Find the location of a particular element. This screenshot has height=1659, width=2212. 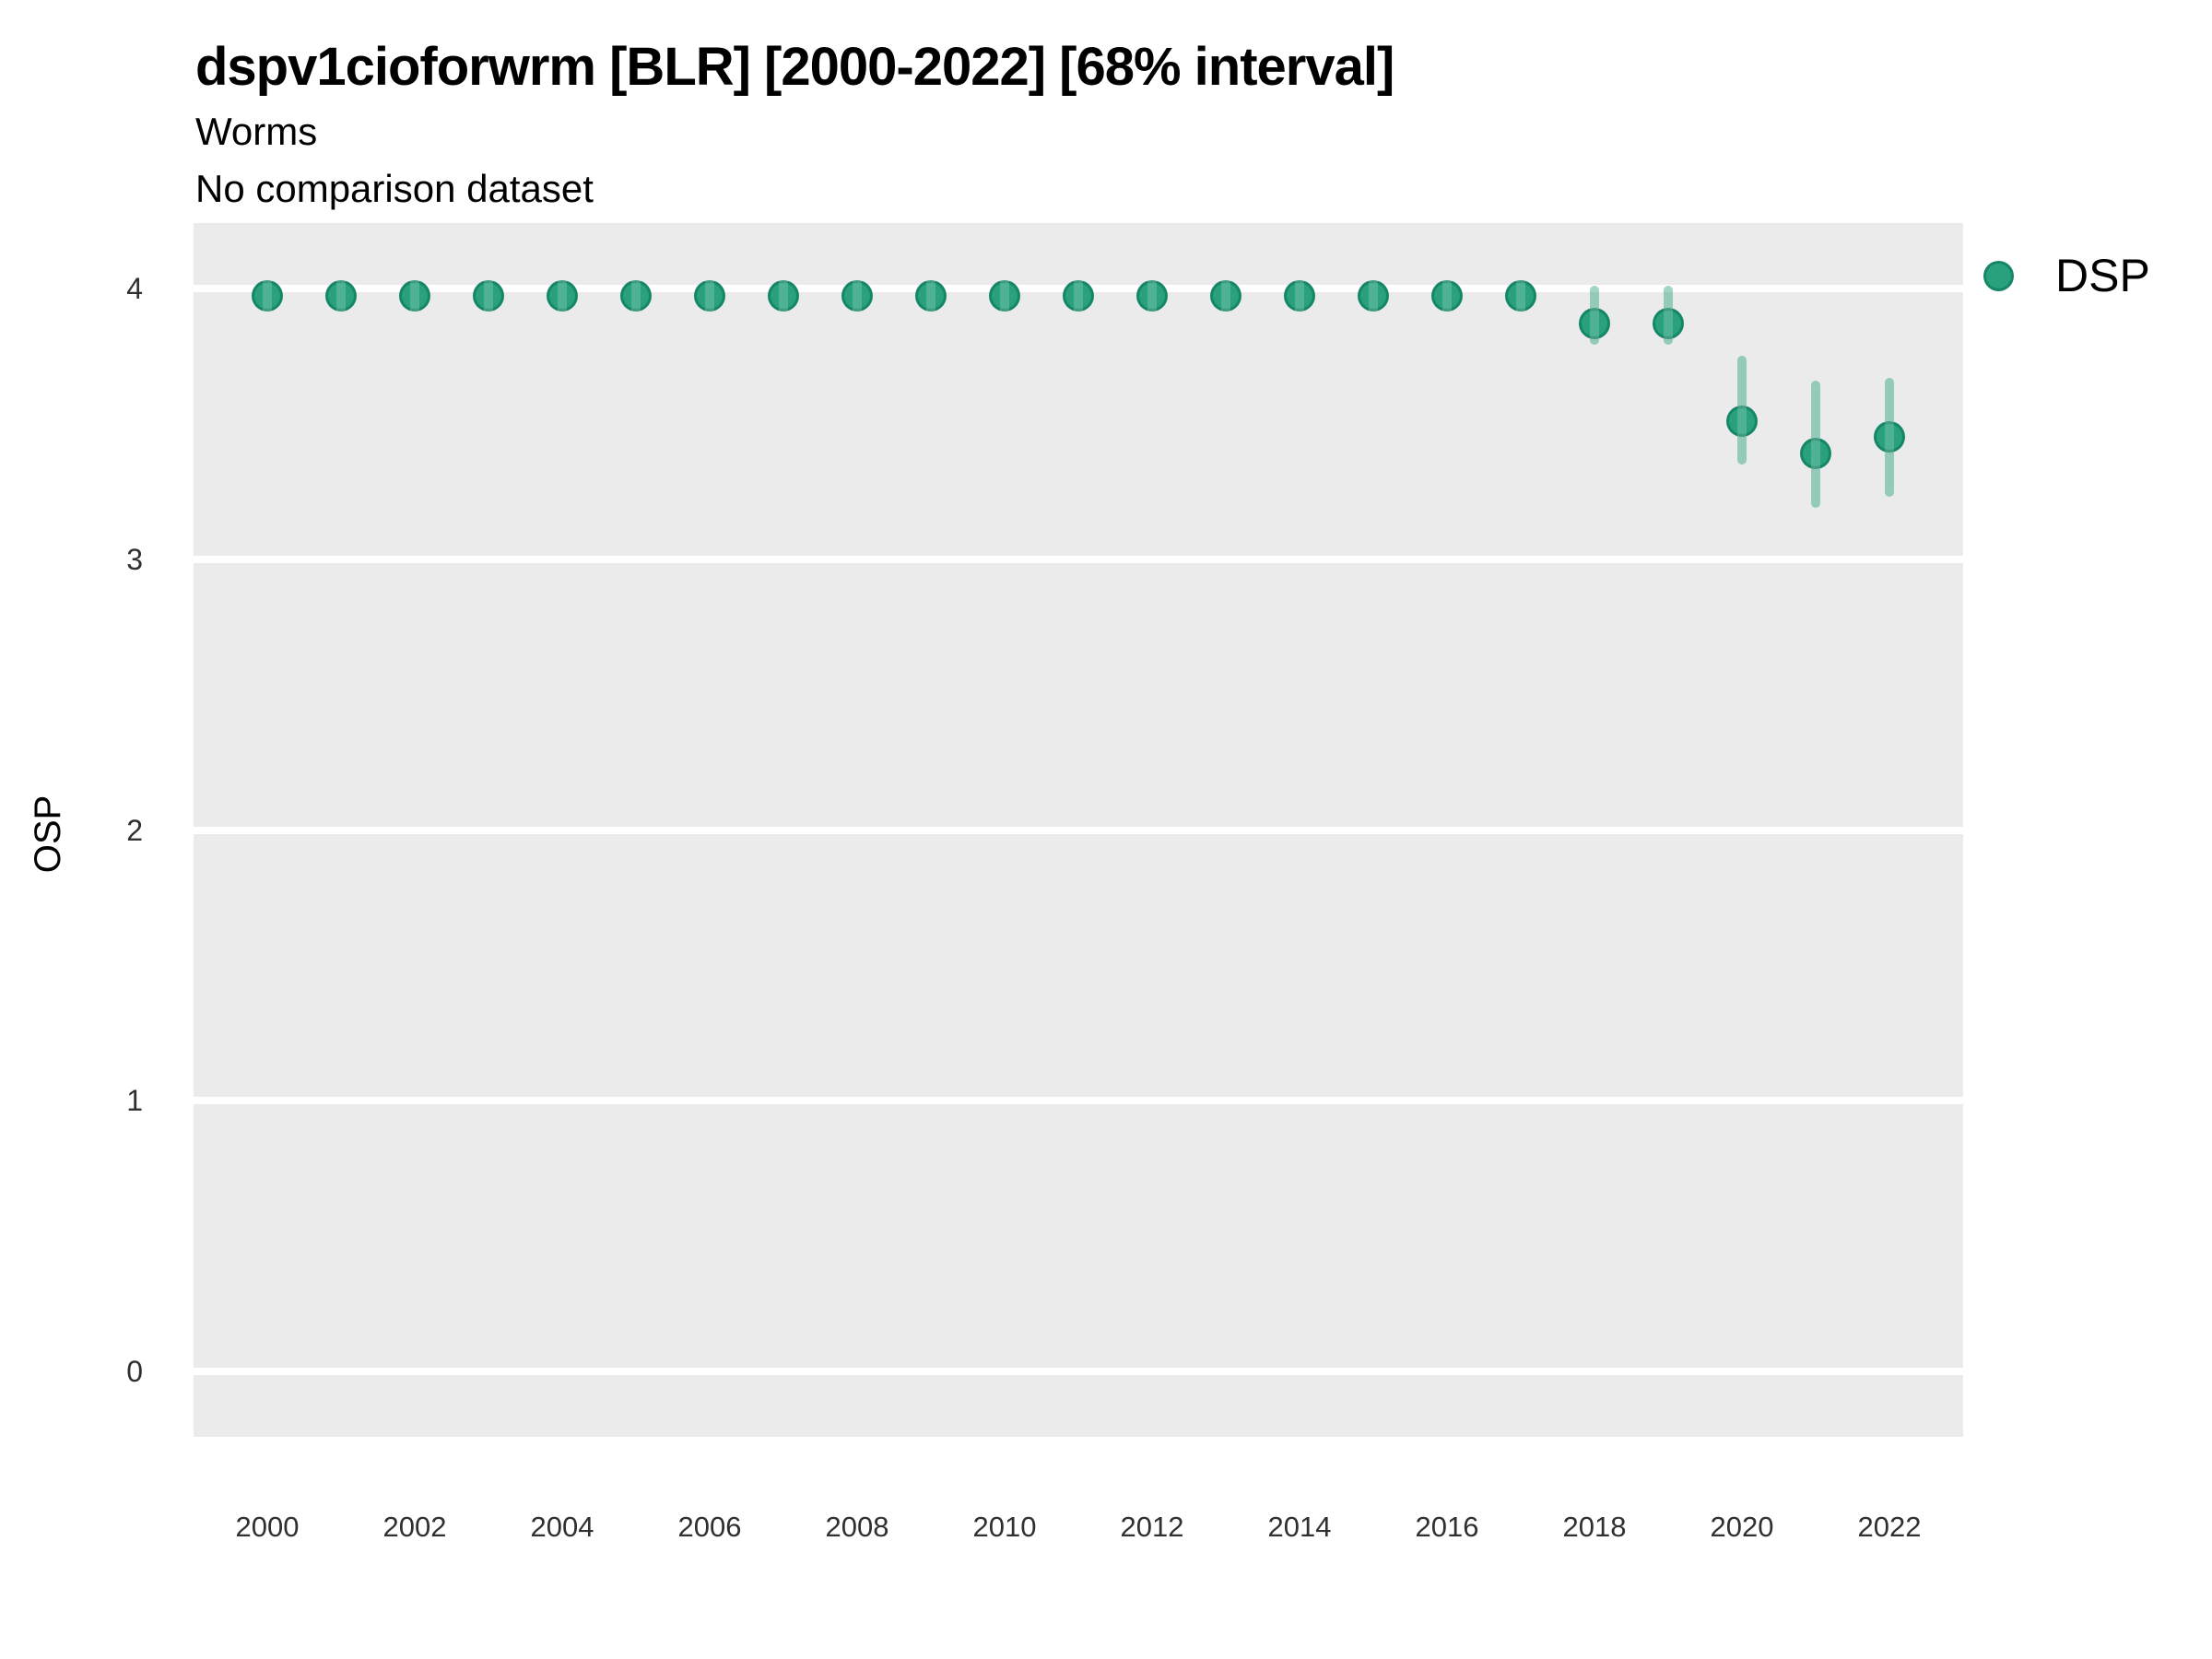

y-tick-label-0: 0 is located at coordinates (134, 1372).